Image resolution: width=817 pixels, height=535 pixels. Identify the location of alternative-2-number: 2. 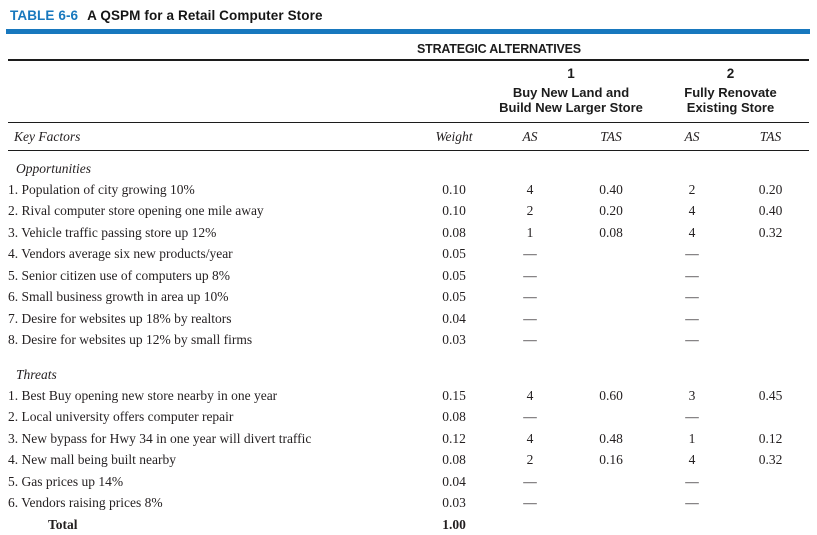
(730, 73).